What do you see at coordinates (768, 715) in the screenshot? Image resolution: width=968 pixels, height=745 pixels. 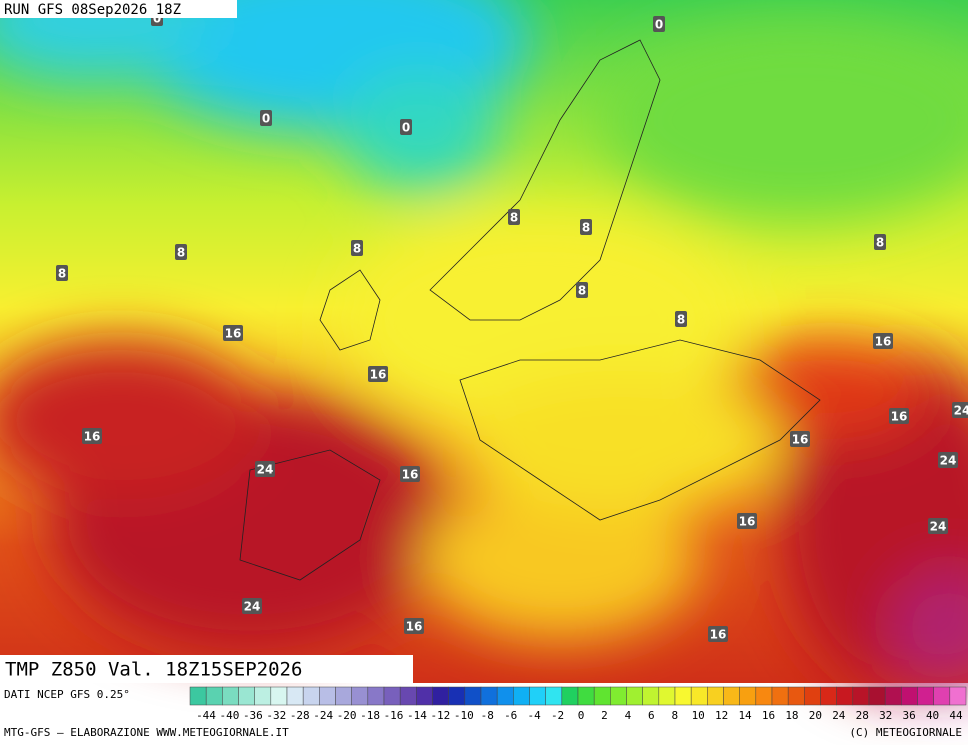 I see `colorbar-label: 16` at bounding box center [768, 715].